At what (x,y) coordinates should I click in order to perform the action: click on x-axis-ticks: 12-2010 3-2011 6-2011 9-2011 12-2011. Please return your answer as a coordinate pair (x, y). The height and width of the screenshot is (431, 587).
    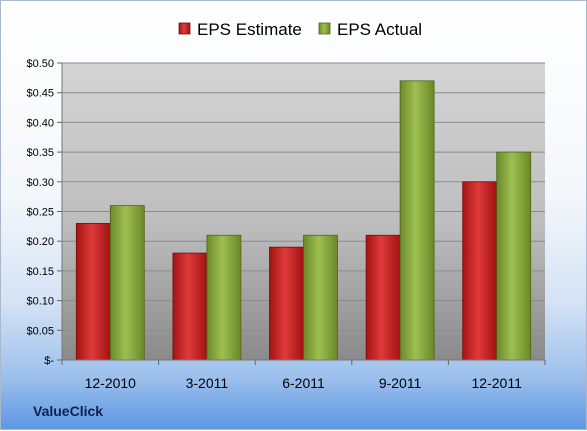
    Looking at the image, I should click on (303, 375).